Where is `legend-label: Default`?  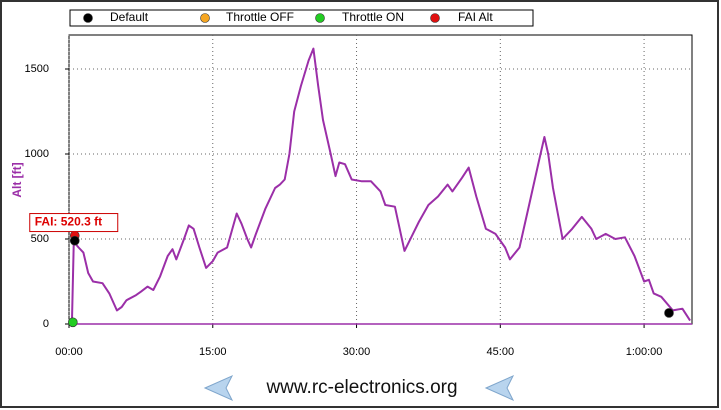
legend-label: Default is located at coordinates (129, 17).